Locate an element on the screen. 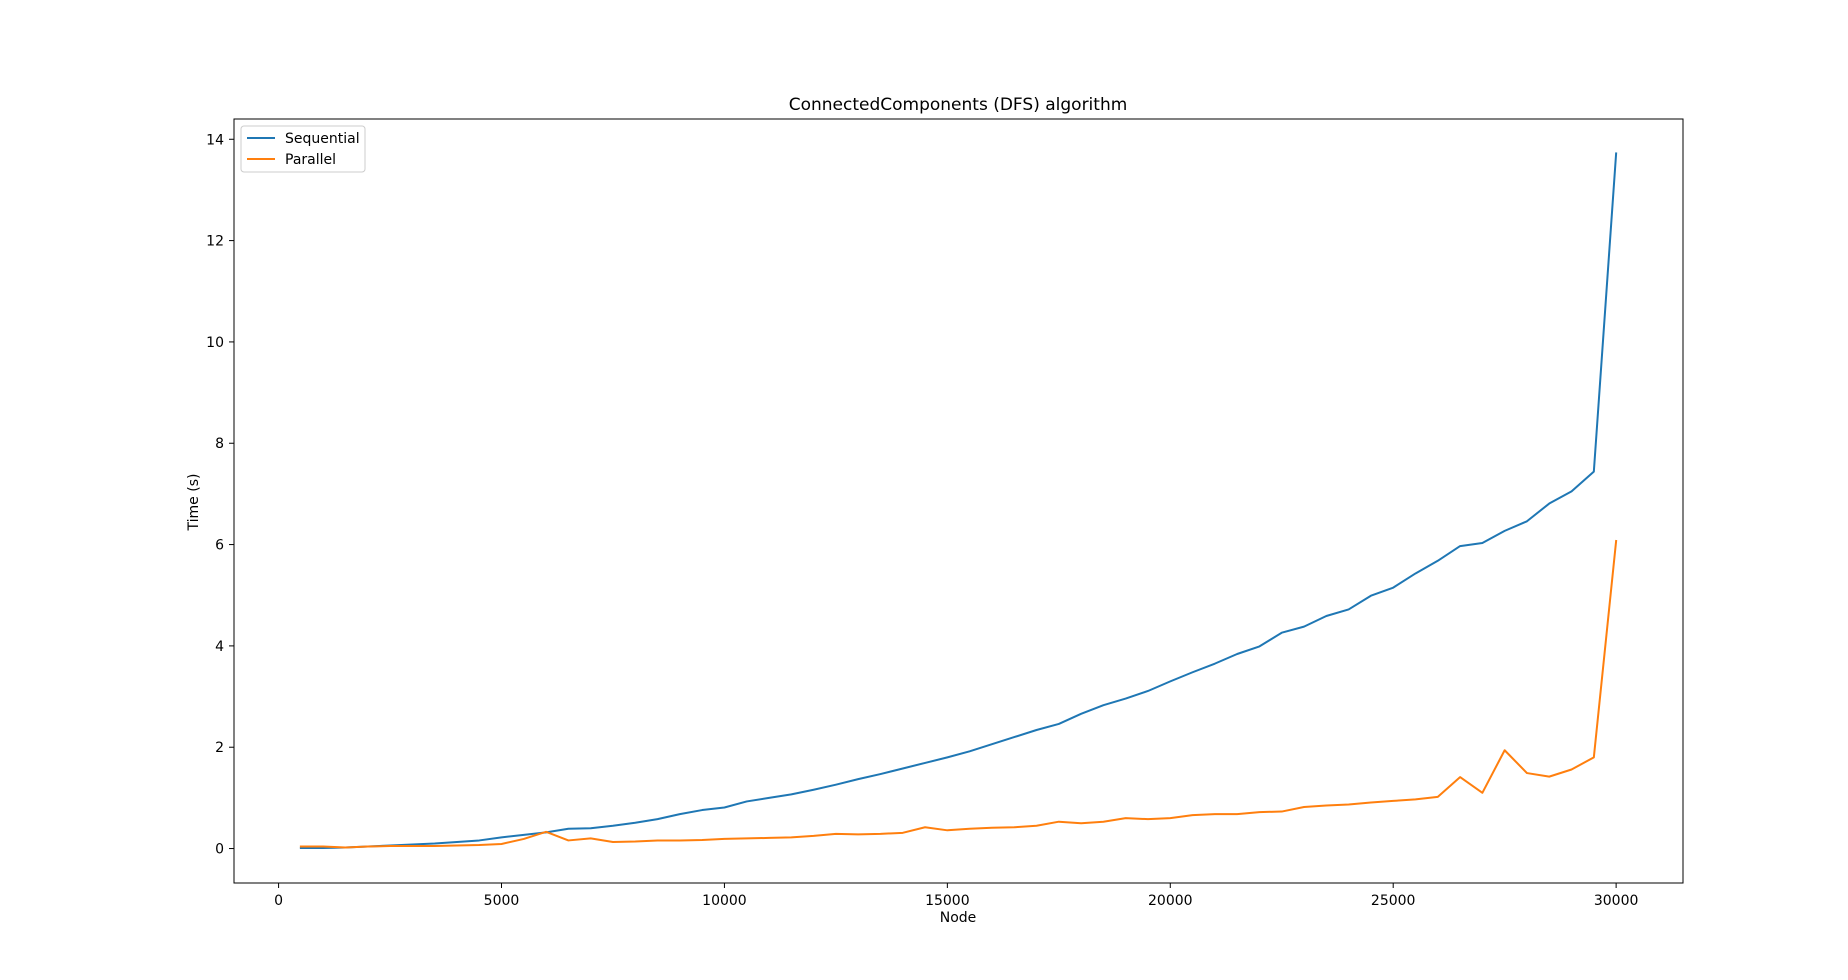 The image size is (1848, 980). x-tick-label: 20000 is located at coordinates (1170, 901).